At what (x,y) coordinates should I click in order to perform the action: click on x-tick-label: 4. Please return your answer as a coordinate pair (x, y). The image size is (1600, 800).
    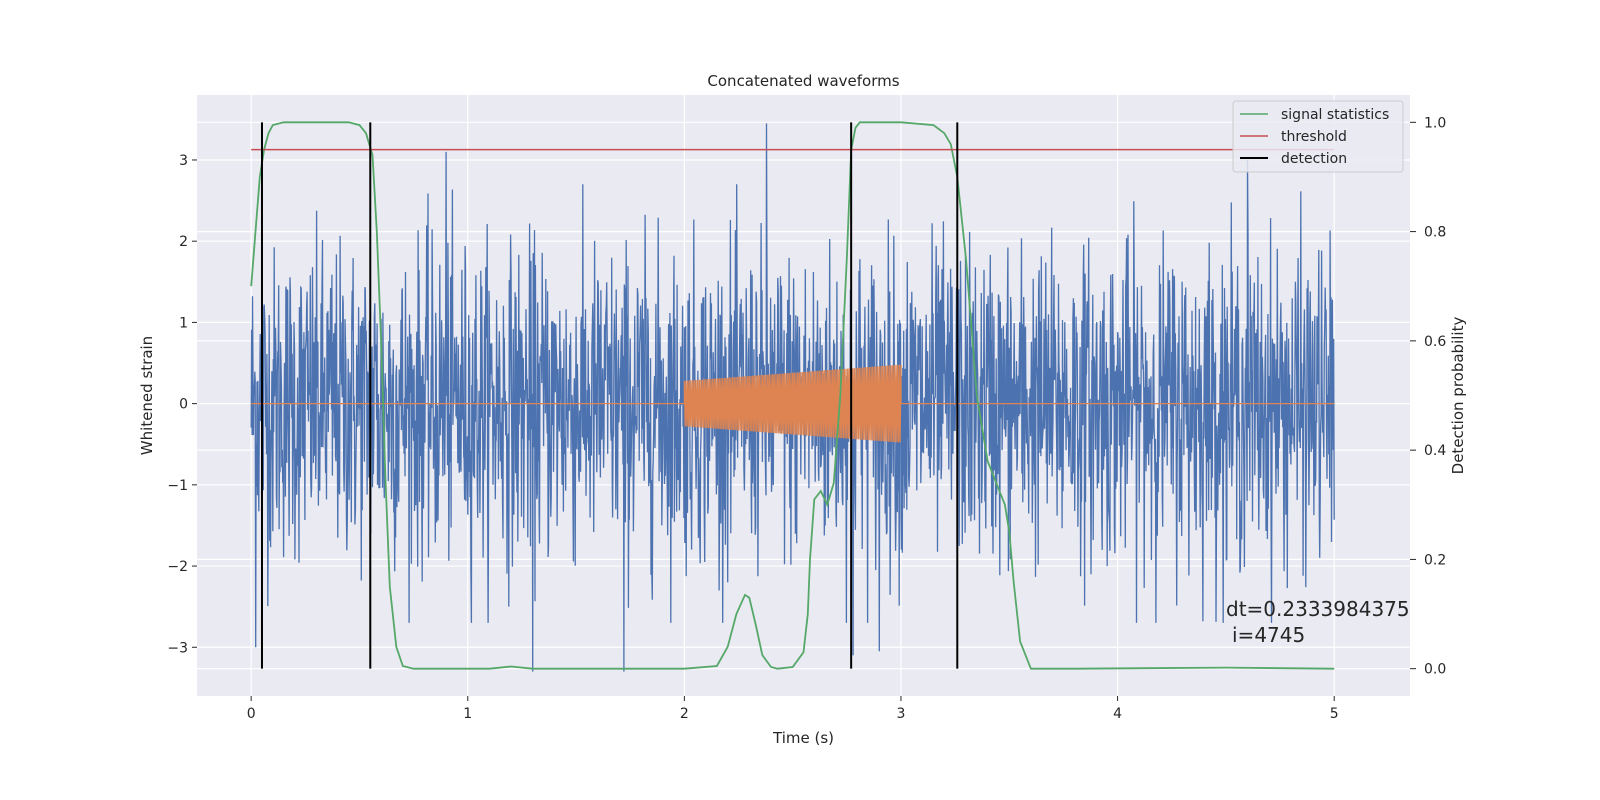
    Looking at the image, I should click on (1117, 714).